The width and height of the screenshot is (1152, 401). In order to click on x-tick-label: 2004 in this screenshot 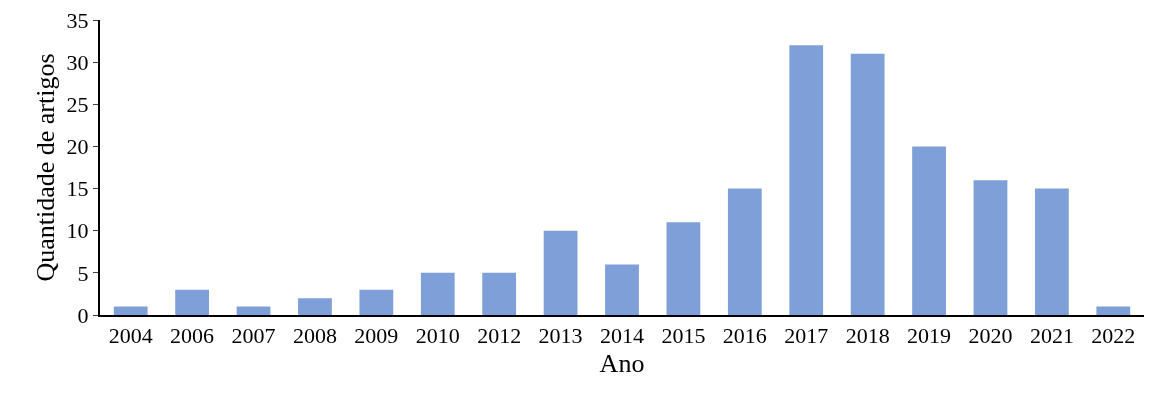, I will do `click(130, 336)`.